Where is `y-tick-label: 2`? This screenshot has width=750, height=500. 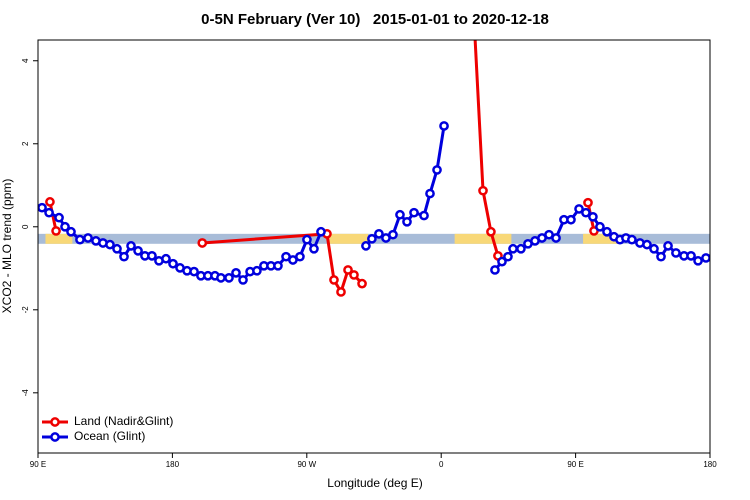
y-tick-label: 2 is located at coordinates (25, 143).